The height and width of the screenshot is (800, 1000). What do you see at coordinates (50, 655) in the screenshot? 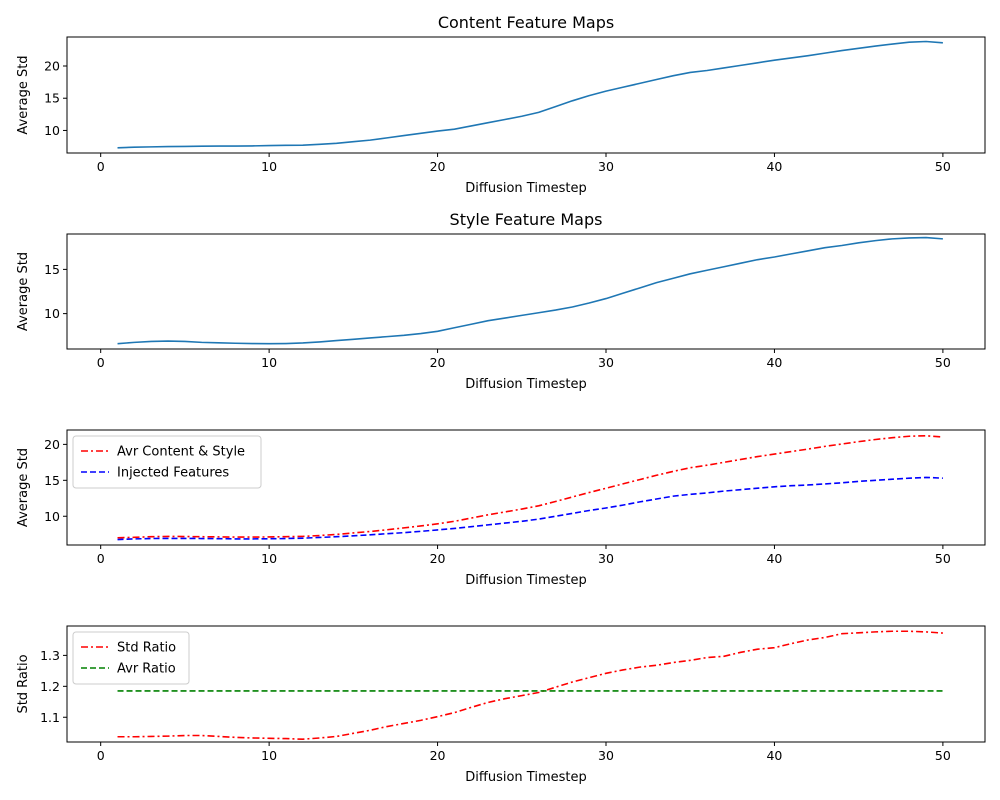
I see `y-tick-label: 1.3` at bounding box center [50, 655].